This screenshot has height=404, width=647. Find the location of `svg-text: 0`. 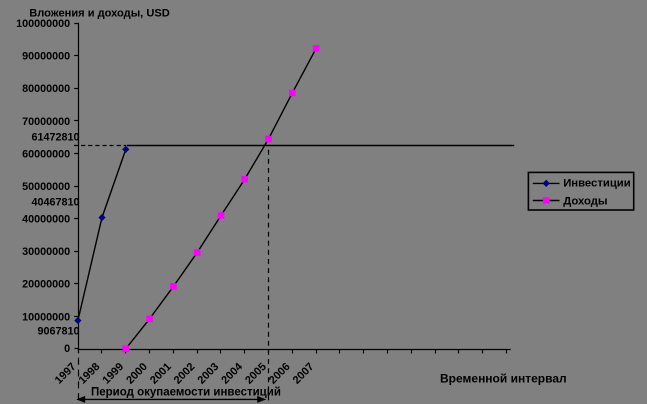

svg-text: 0 is located at coordinates (67, 349).